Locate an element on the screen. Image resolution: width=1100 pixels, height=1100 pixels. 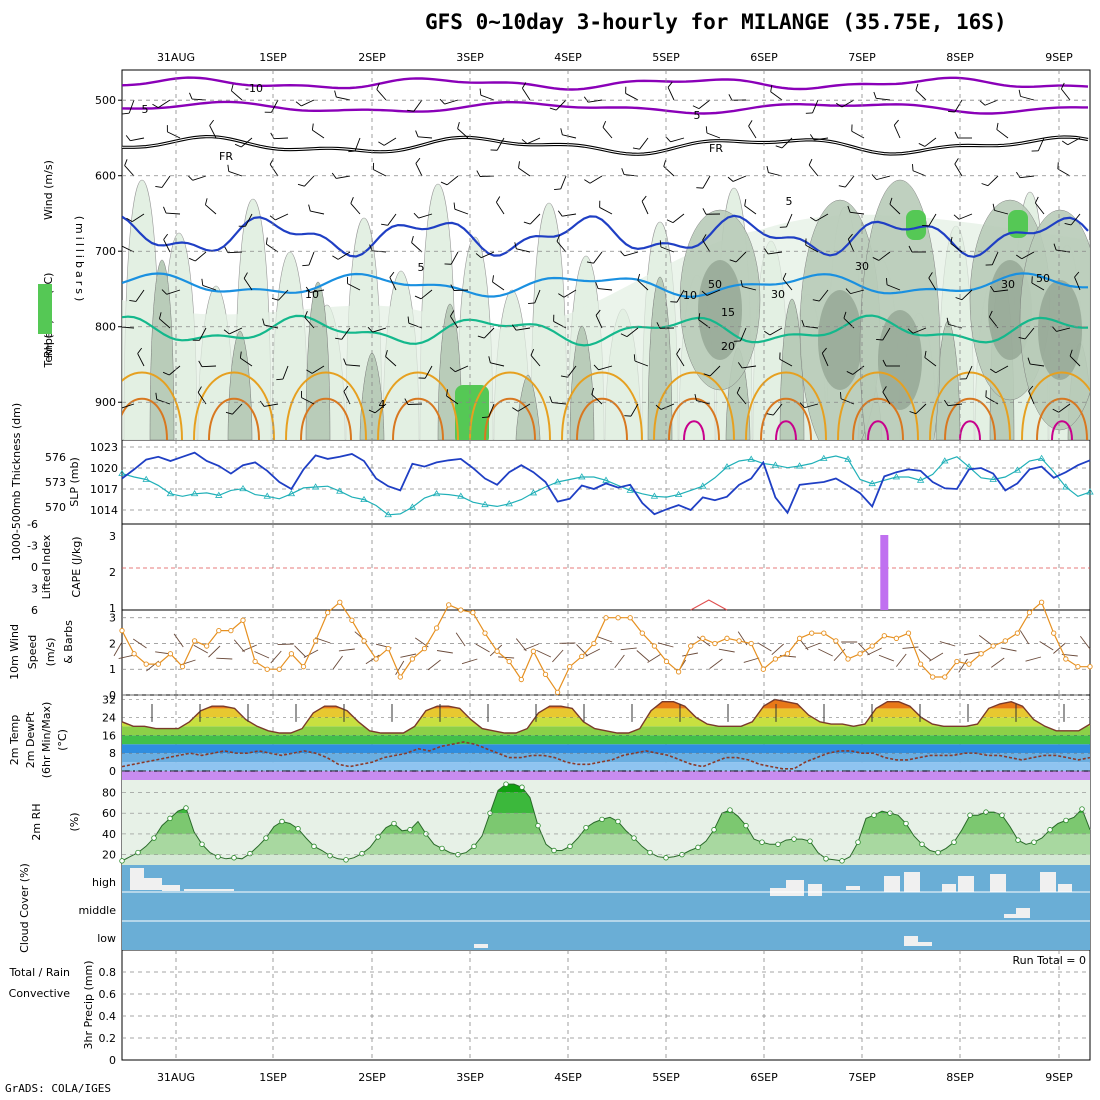
ytick-wind: 0 is located at coordinates (112, 695).